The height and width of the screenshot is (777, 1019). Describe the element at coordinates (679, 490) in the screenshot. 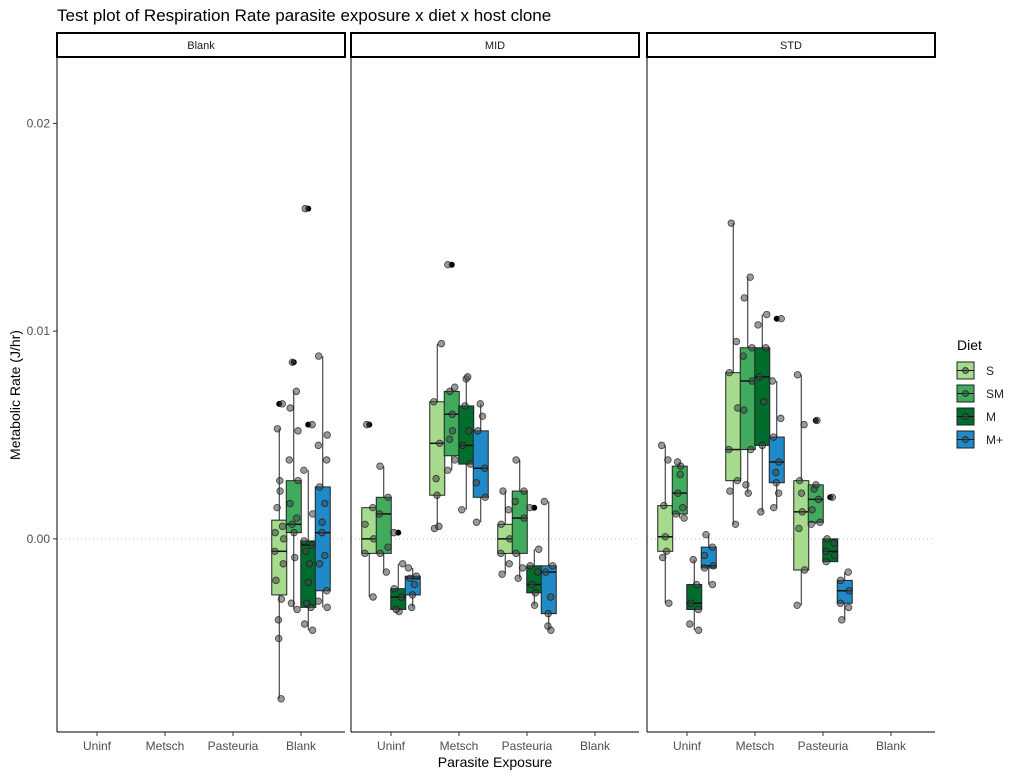

I see `box-std-uninf-sm` at that location.